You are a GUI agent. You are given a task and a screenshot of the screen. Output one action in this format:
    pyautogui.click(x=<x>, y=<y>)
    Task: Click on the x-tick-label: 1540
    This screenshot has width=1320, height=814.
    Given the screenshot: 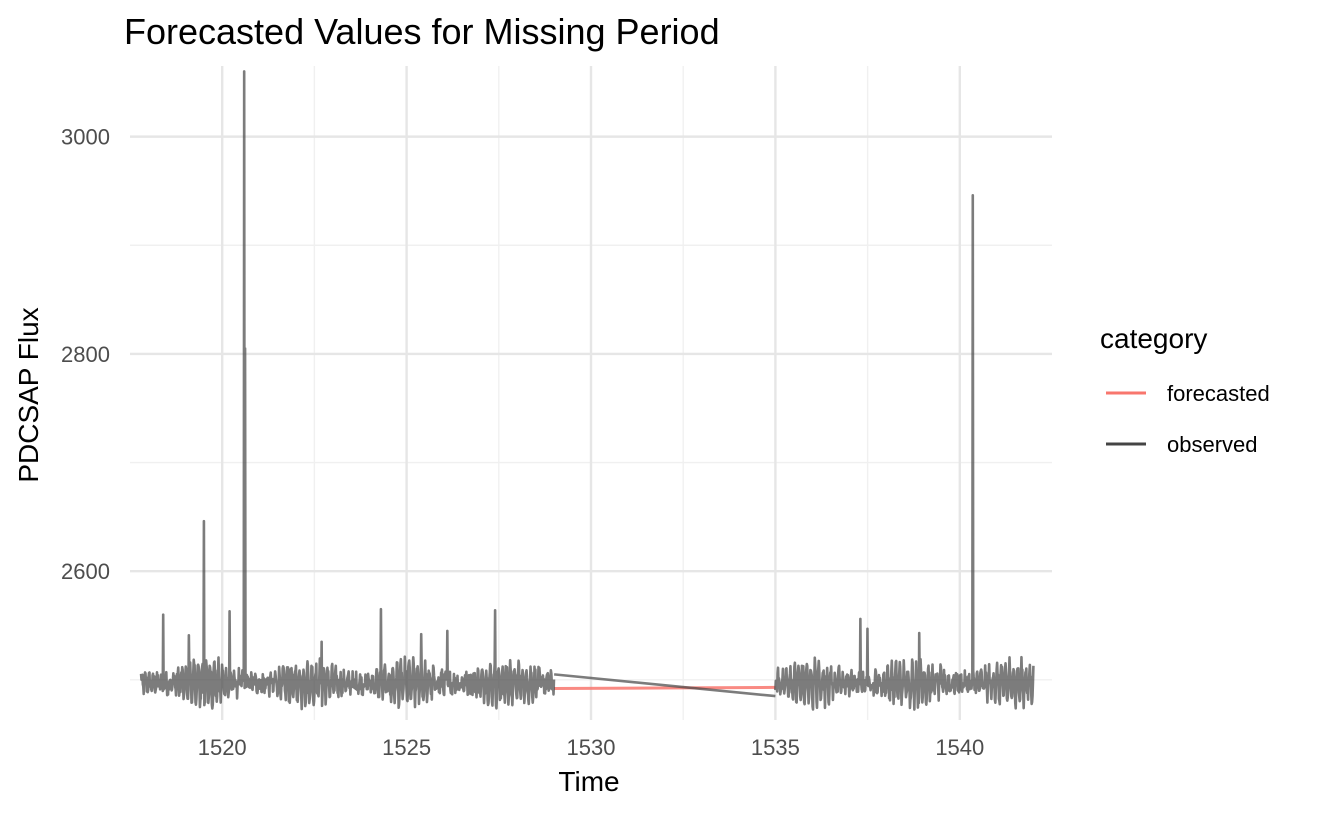 What is the action you would take?
    pyautogui.click(x=959, y=747)
    